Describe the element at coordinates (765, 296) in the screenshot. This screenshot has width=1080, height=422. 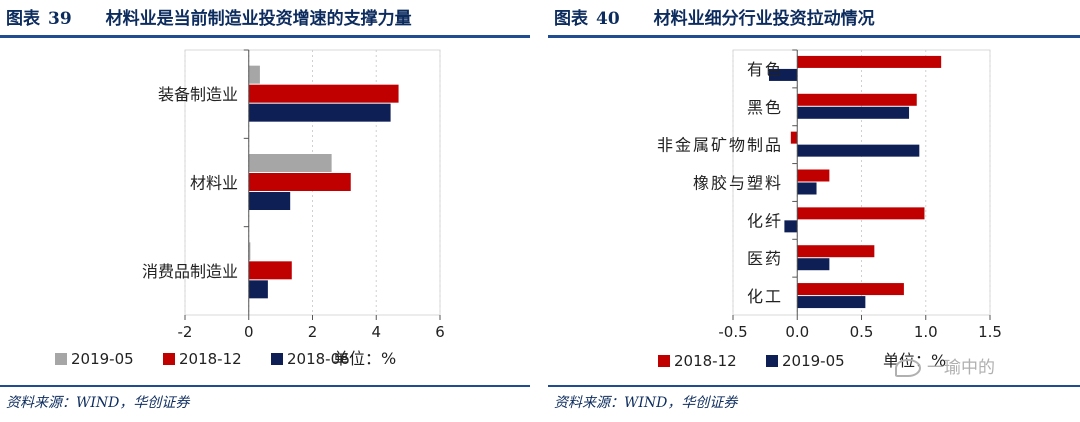
I see `category-label: 化工` at that location.